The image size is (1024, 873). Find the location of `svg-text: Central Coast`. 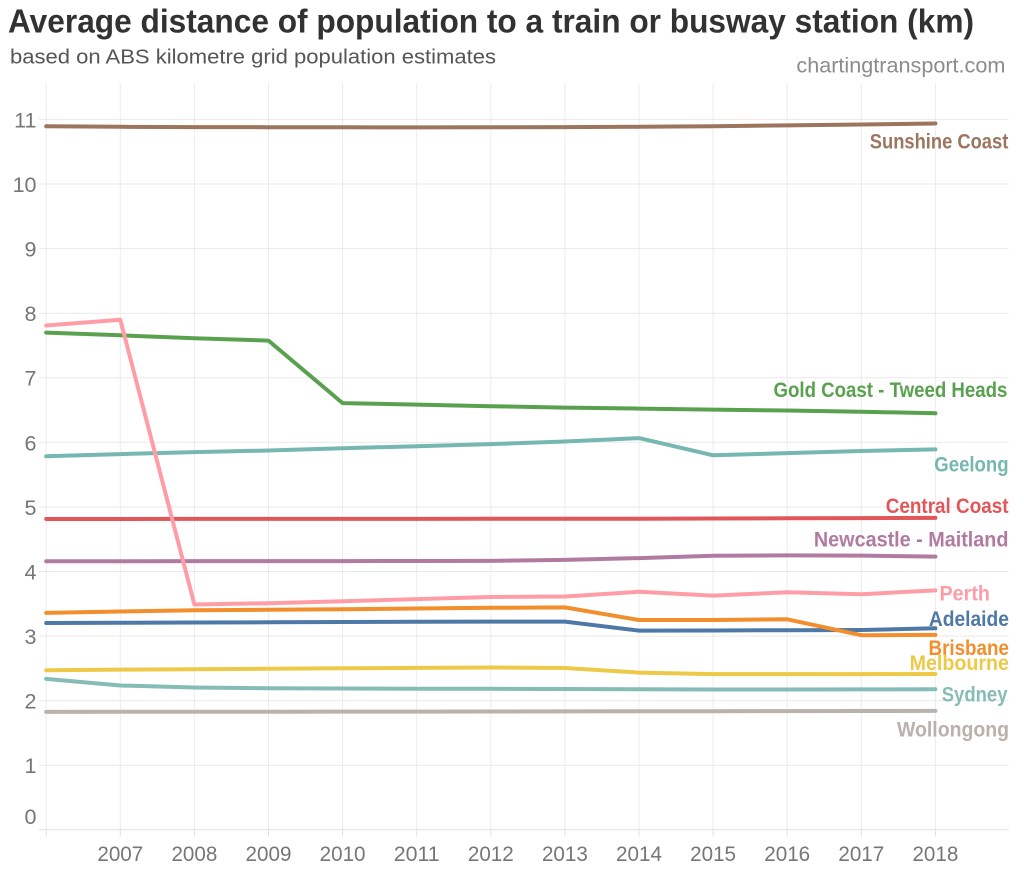

svg-text: Central Coast is located at coordinates (947, 506).